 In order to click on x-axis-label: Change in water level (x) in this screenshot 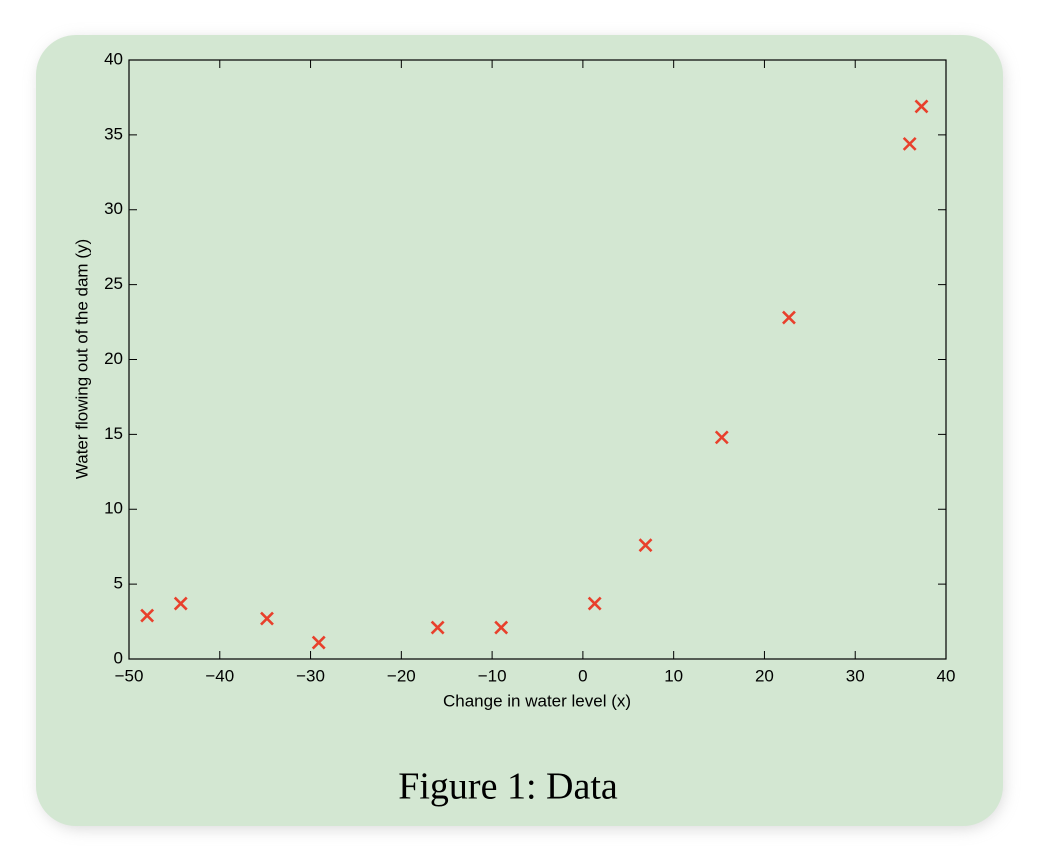, I will do `click(537, 700)`.